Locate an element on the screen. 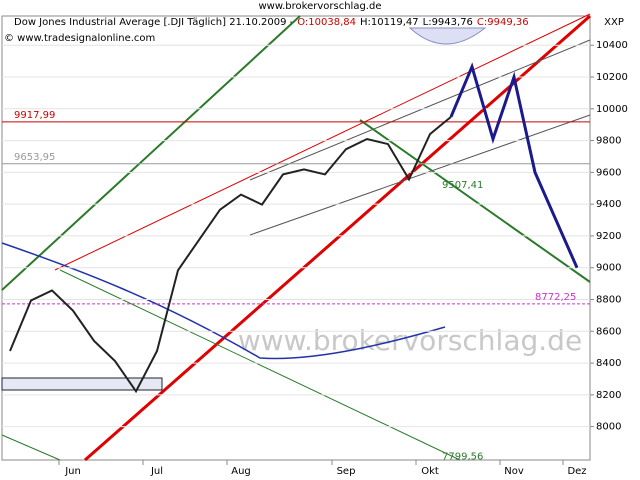 The height and width of the screenshot is (480, 640). ellipse-marker is located at coordinates (447, 36).